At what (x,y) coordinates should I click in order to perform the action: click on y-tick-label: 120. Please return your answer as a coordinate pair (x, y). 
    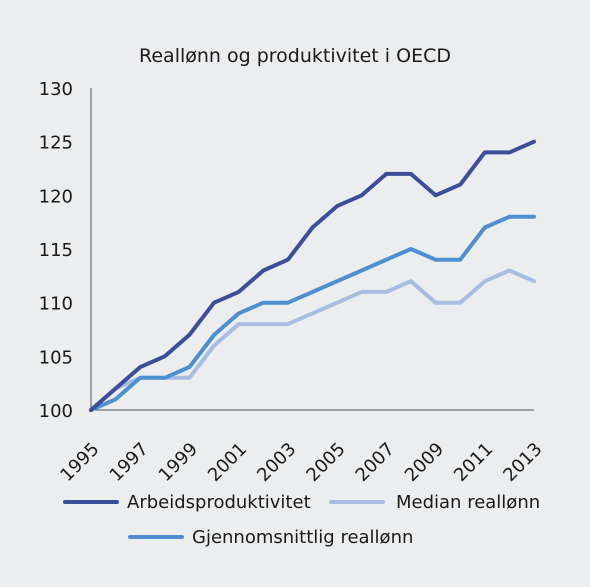
    Looking at the image, I should click on (56, 196).